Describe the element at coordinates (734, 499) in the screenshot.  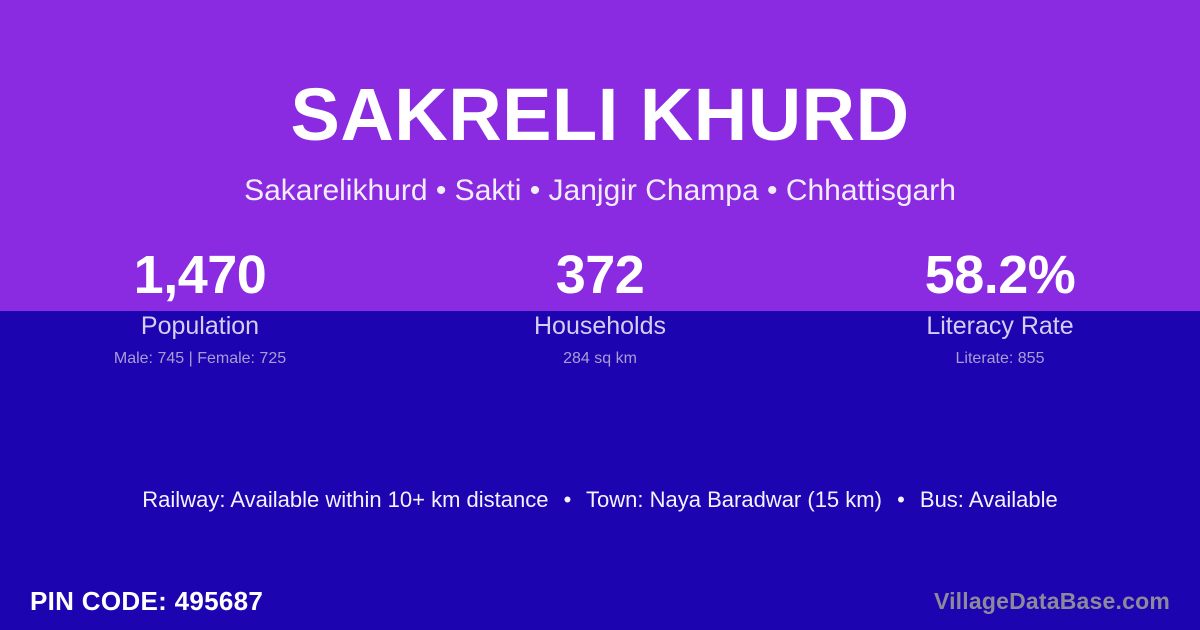
I see `infra-town: Town: Naya Baradwar (15 km)` at that location.